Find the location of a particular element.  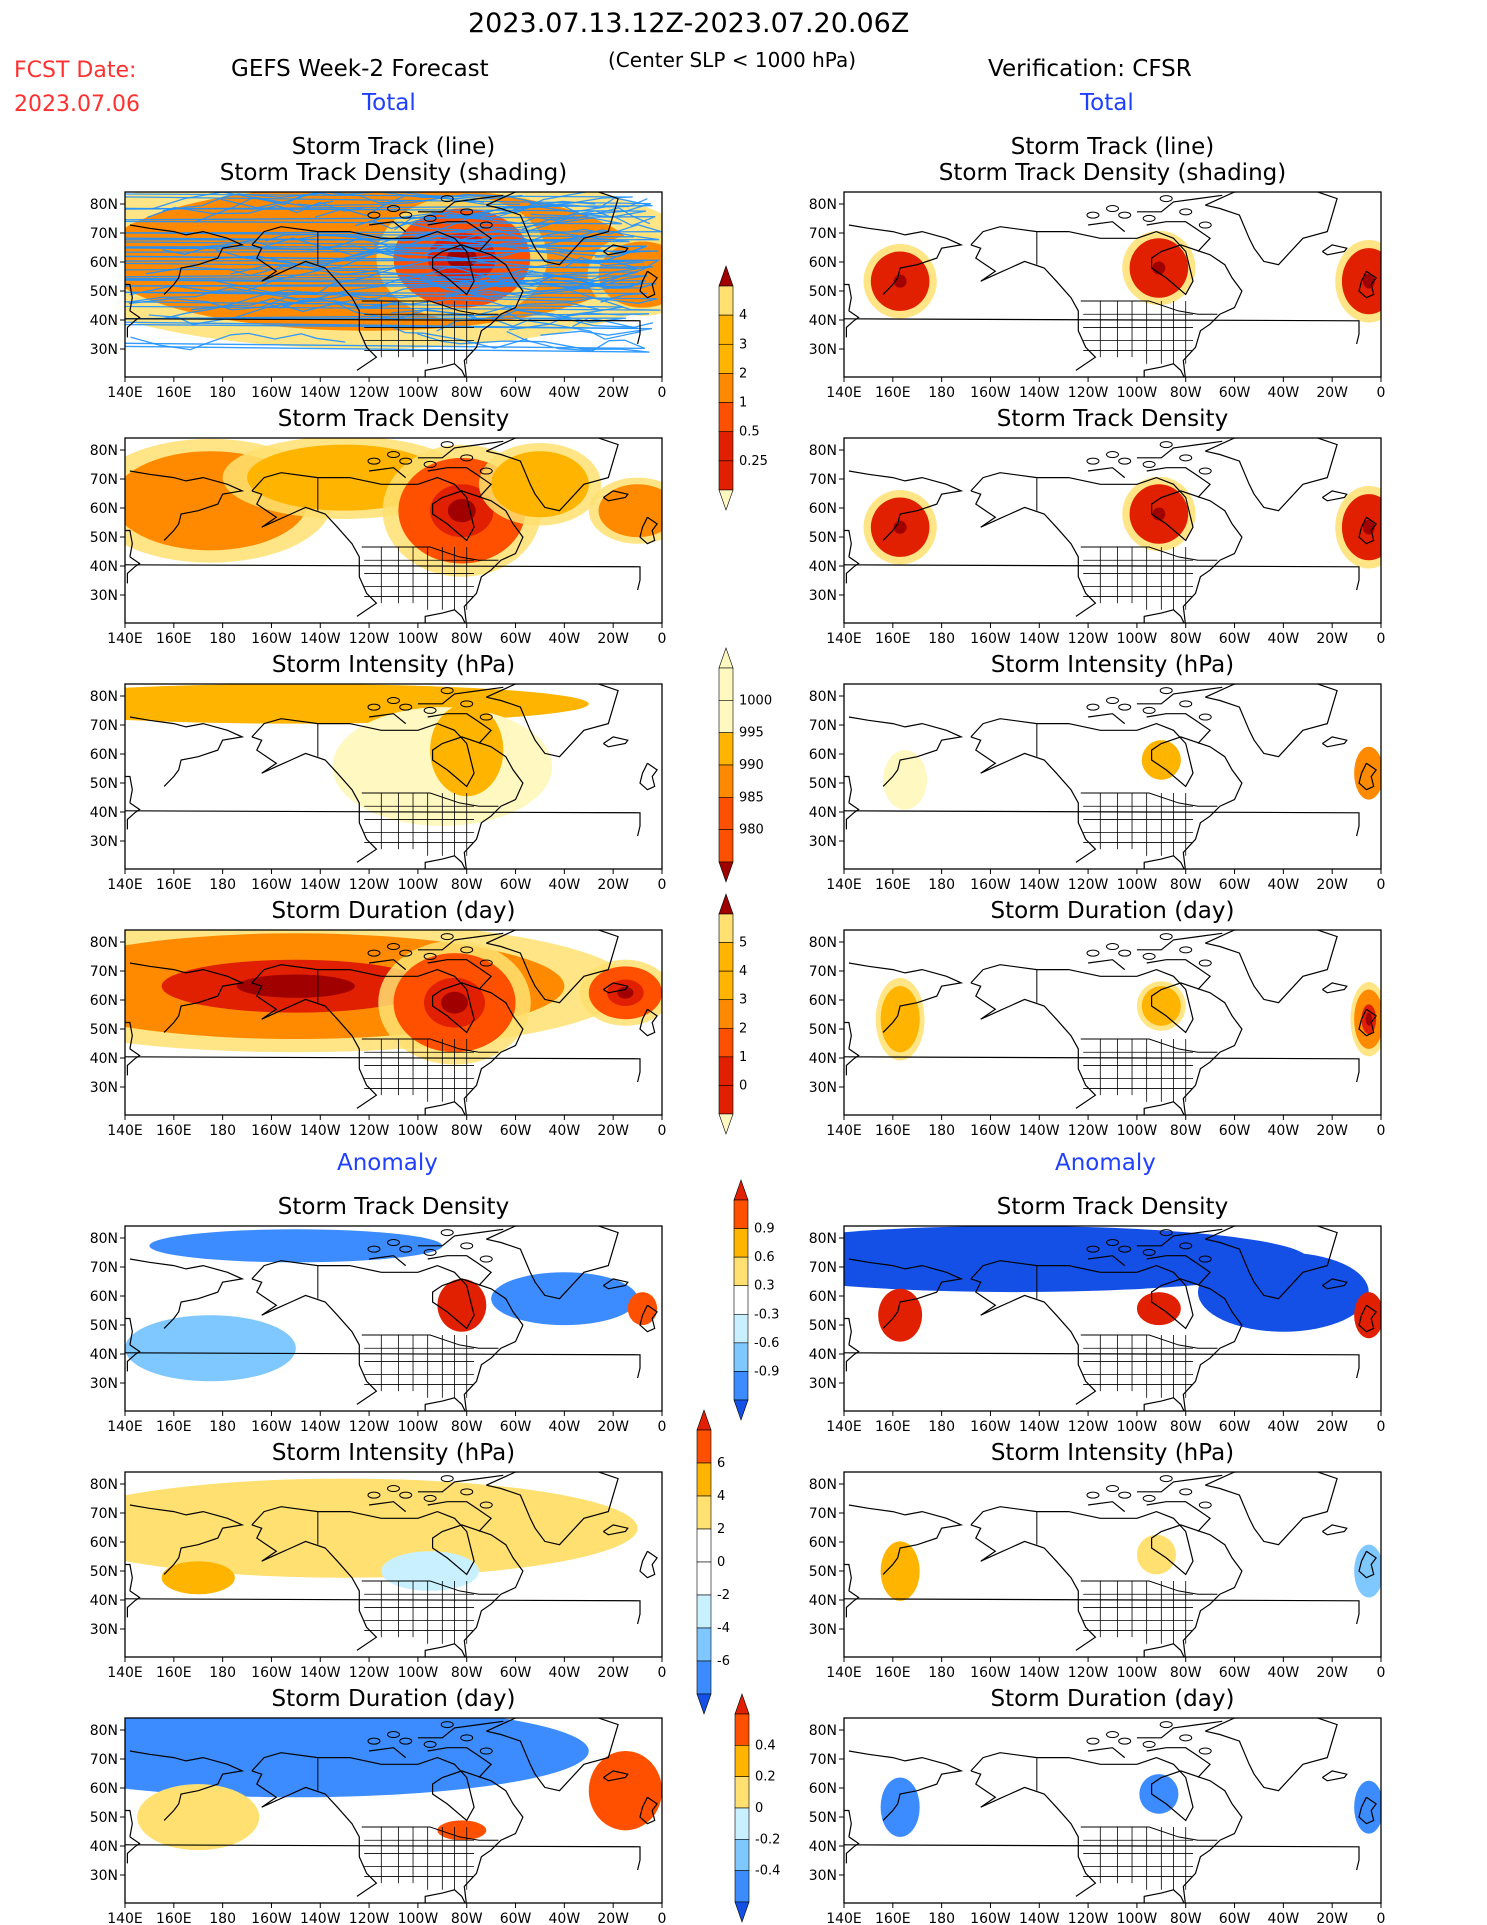

fcst-date-value: 2023.07.06 is located at coordinates (77, 104).